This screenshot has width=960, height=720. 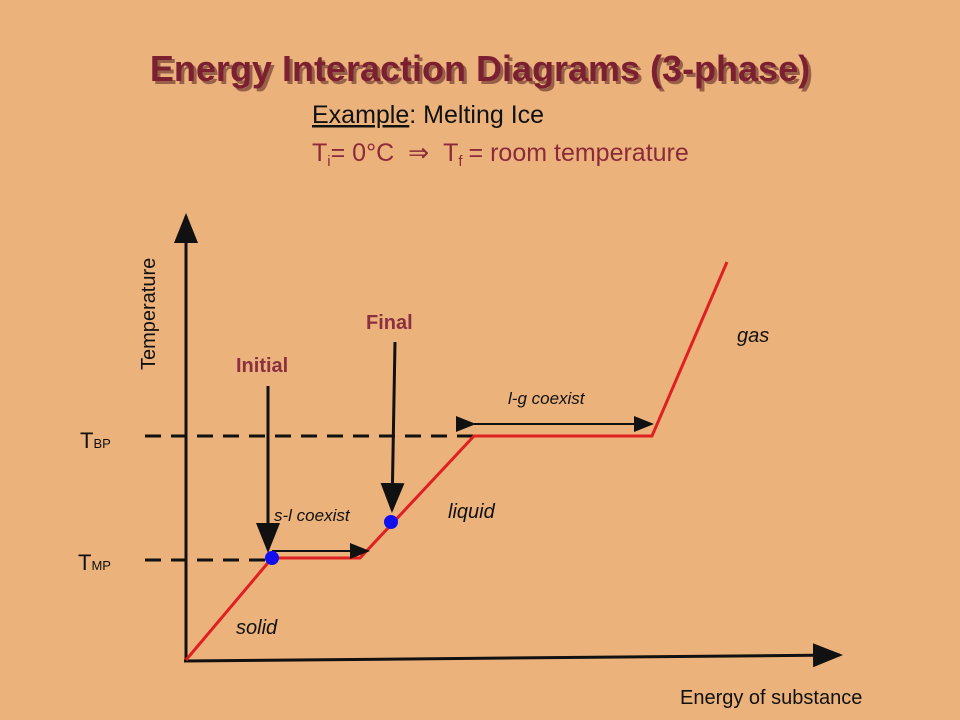 I want to click on y-label: Temperature, so click(x=149, y=314).